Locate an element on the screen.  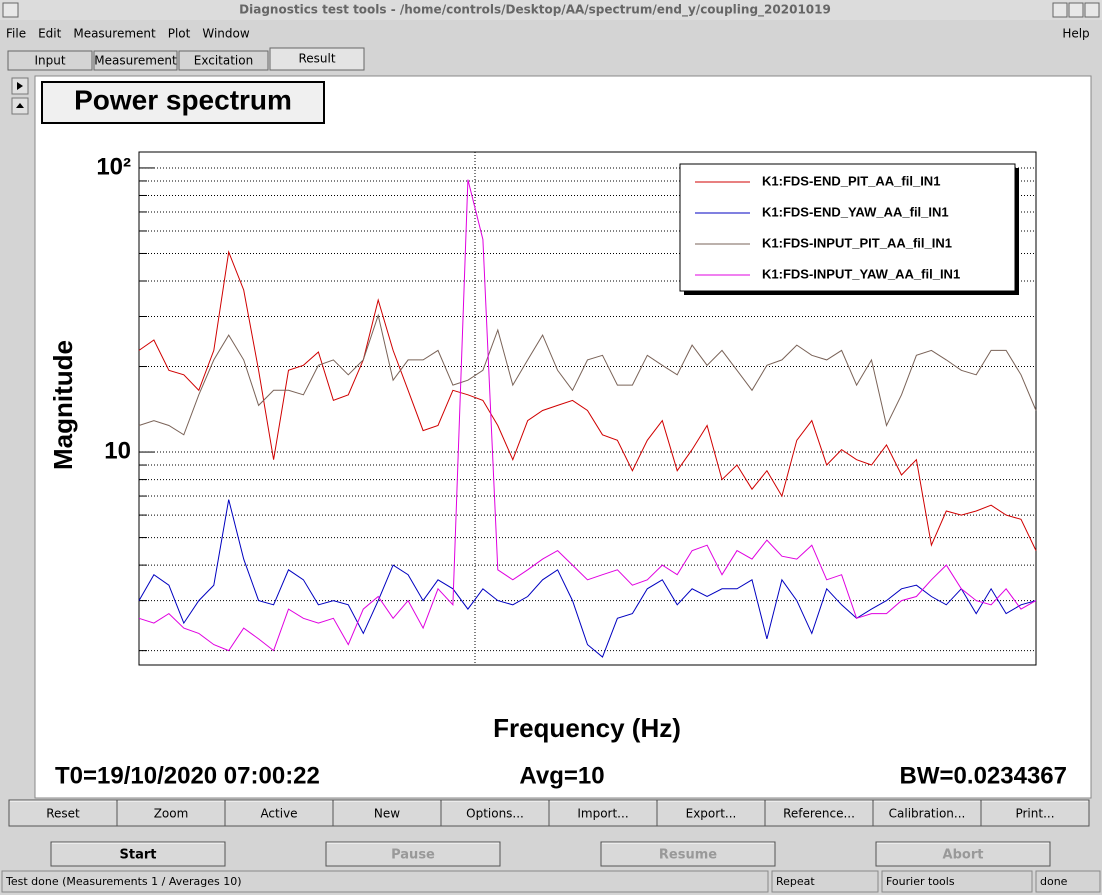
tab-label: Input is located at coordinates (49, 61).